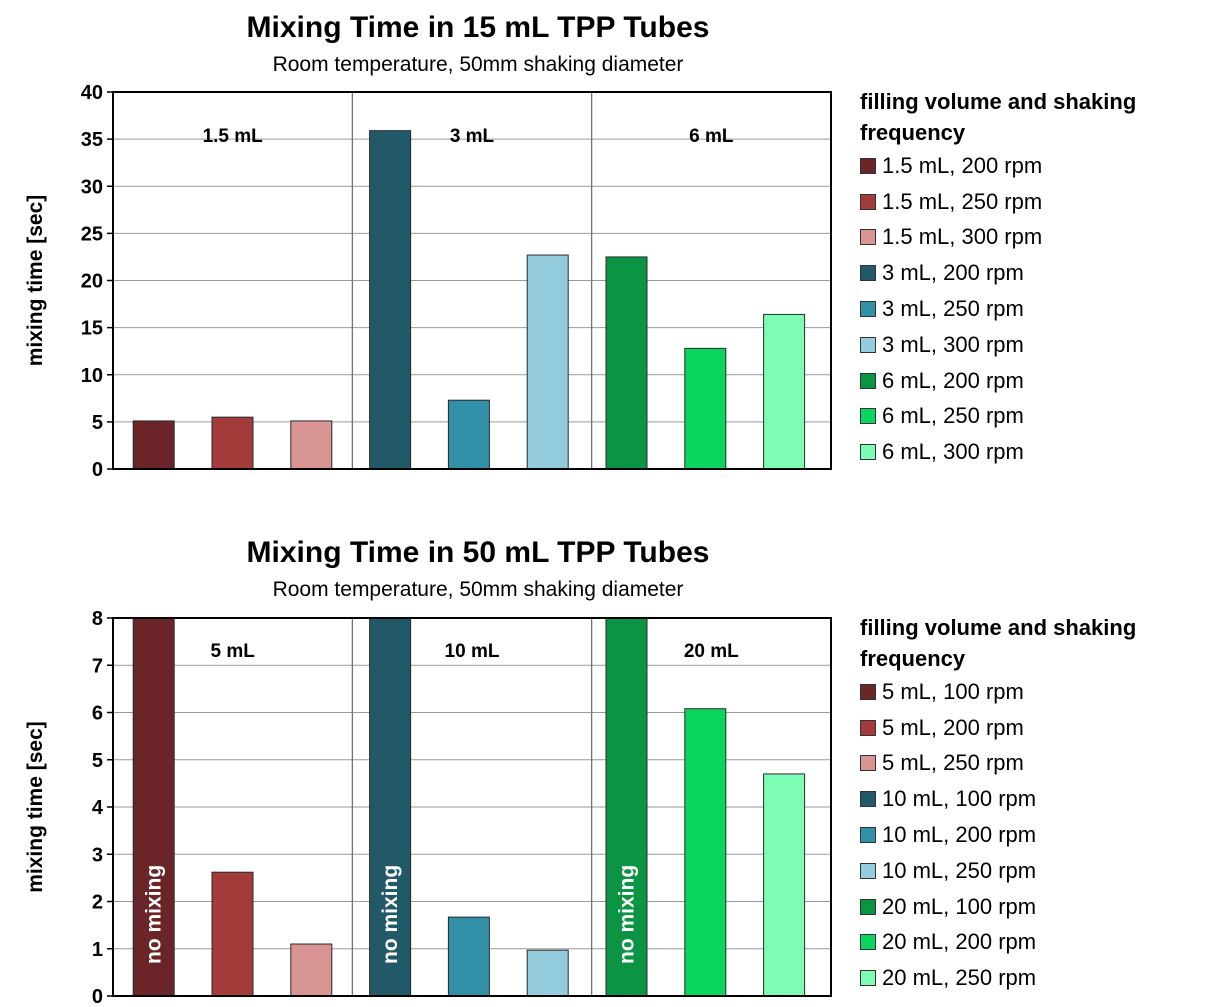 This screenshot has height=1007, width=1205. Describe the element at coordinates (953, 691) in the screenshot. I see `legend-label: 5 mL, 100 rpm` at that location.